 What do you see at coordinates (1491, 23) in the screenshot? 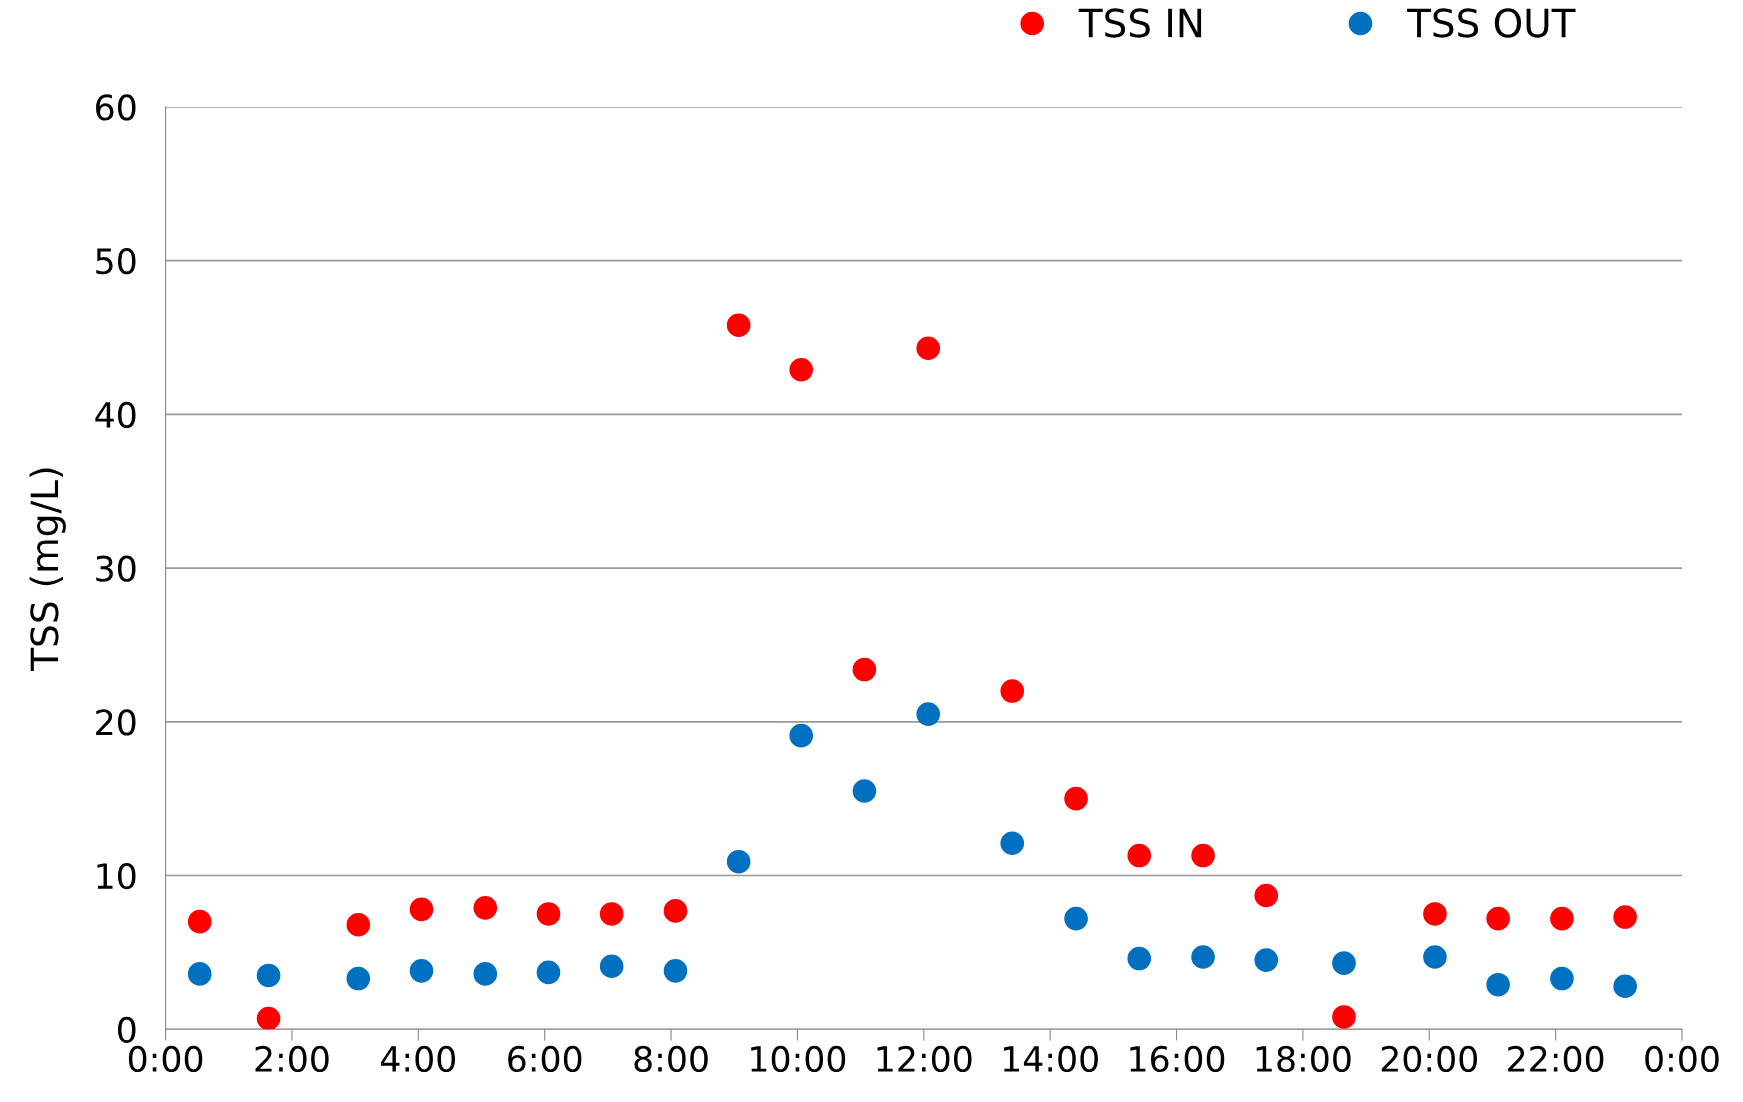
I see `legend-label: TSS OUT` at bounding box center [1491, 23].